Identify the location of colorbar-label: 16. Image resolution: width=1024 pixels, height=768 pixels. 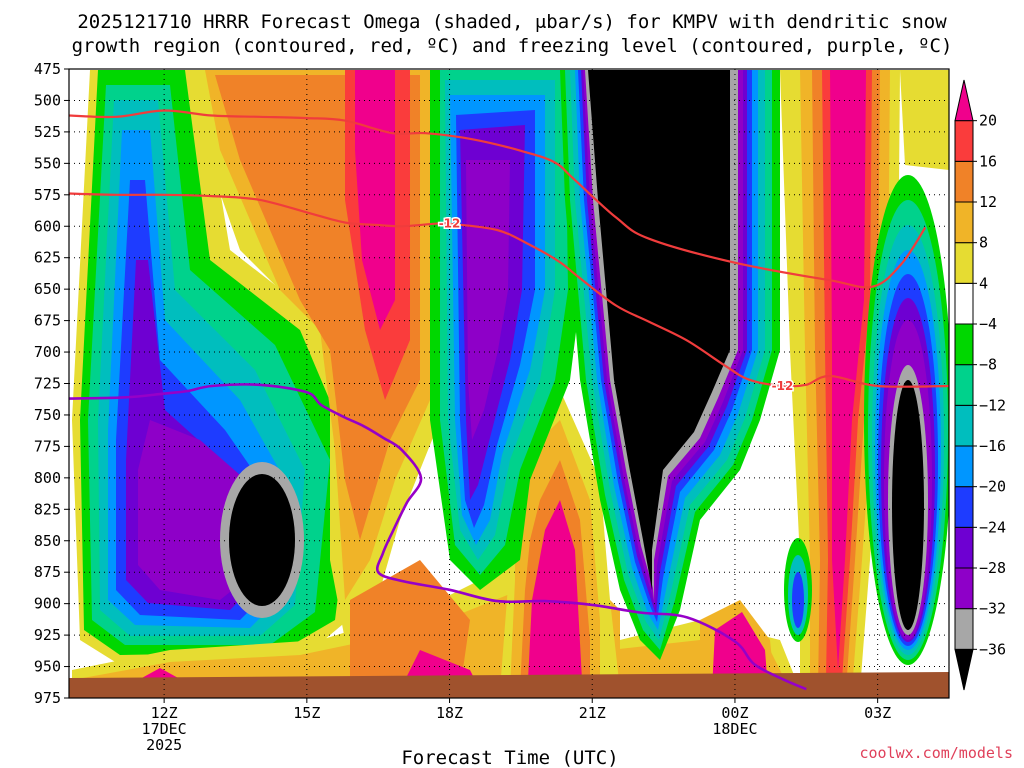
(988, 161).